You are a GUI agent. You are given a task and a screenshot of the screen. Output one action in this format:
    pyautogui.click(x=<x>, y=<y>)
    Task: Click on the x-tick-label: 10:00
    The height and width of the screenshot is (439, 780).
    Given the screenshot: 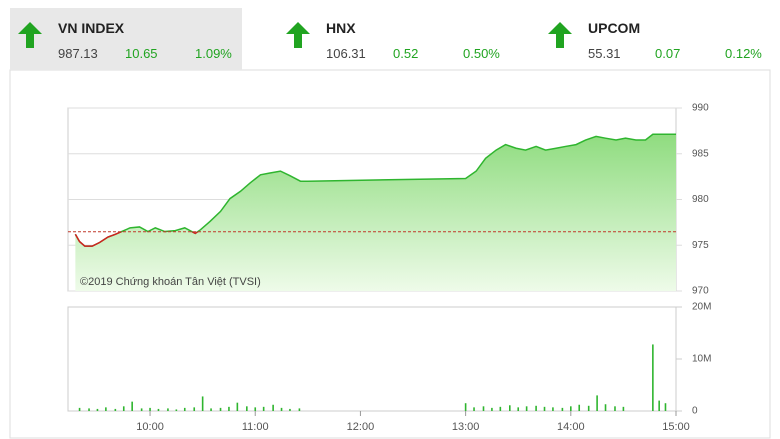 What is the action you would take?
    pyautogui.click(x=150, y=427)
    